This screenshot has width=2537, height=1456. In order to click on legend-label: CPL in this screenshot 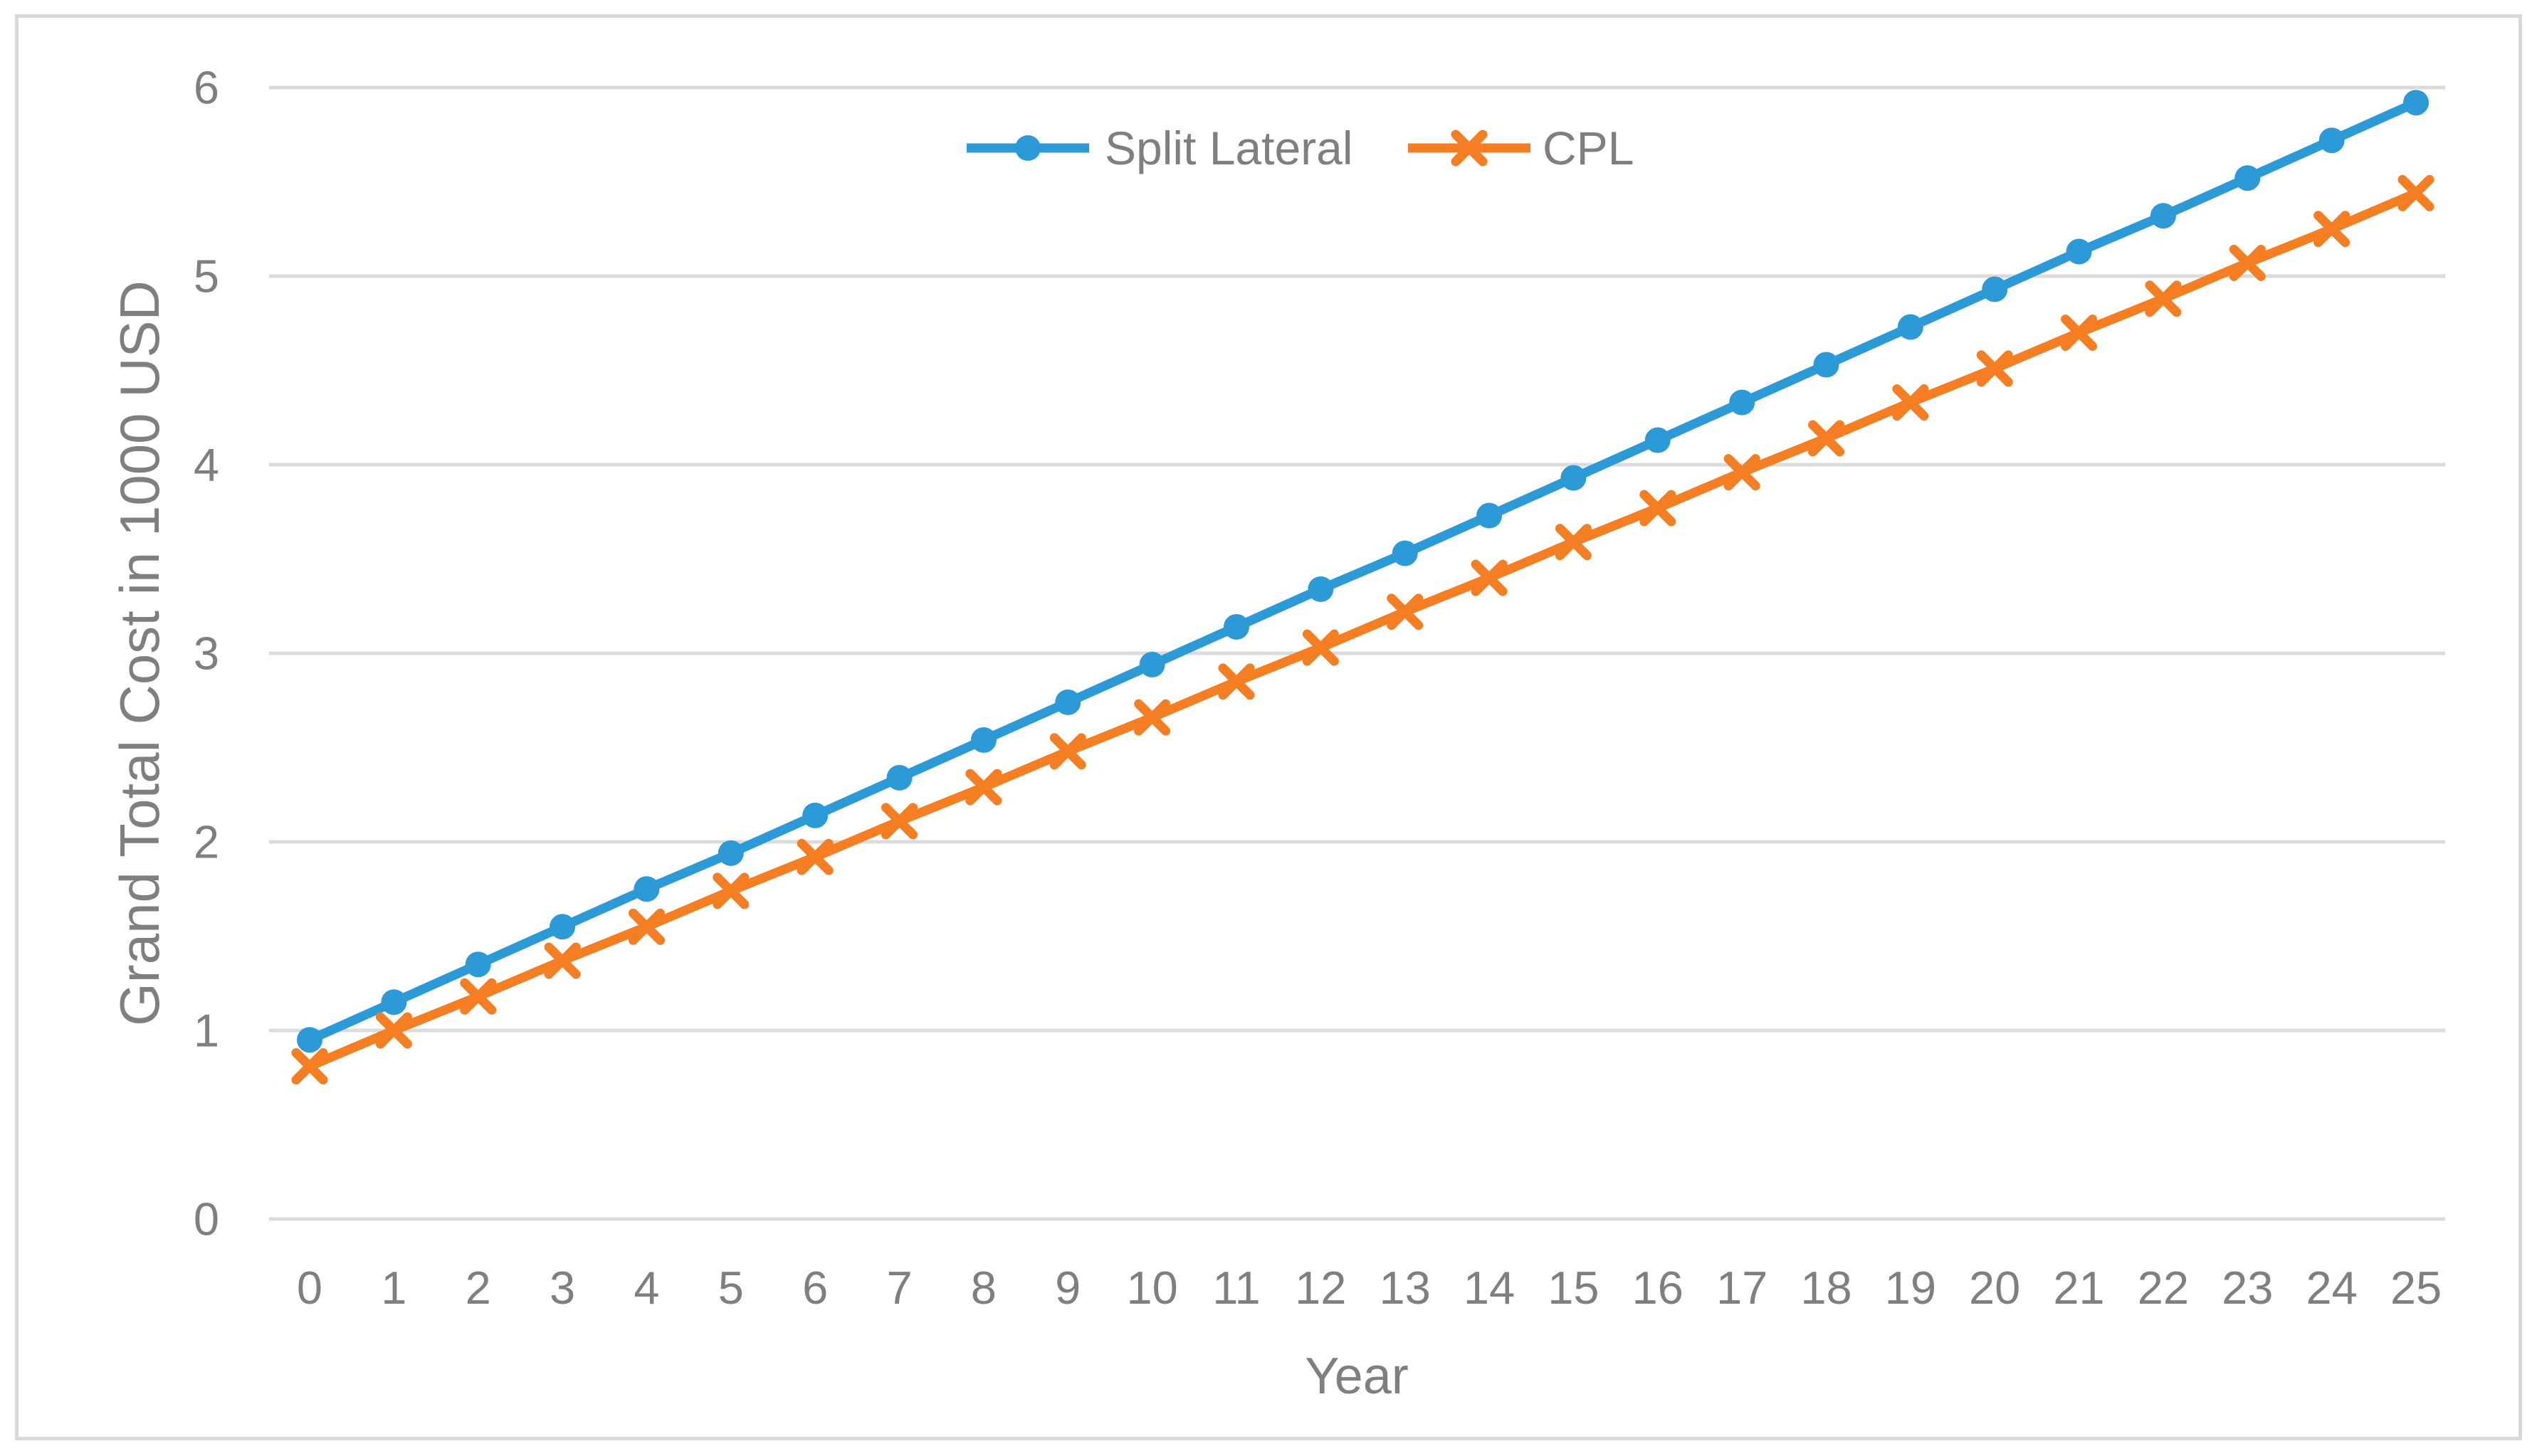, I will do `click(1588, 148)`.